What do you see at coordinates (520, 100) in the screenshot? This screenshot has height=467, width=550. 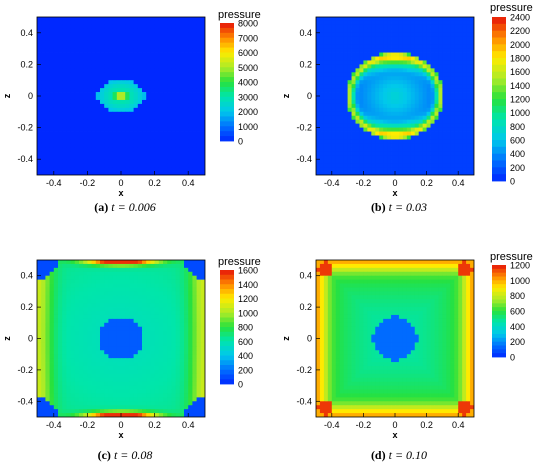 I see `legend-label: 1200` at bounding box center [520, 100].